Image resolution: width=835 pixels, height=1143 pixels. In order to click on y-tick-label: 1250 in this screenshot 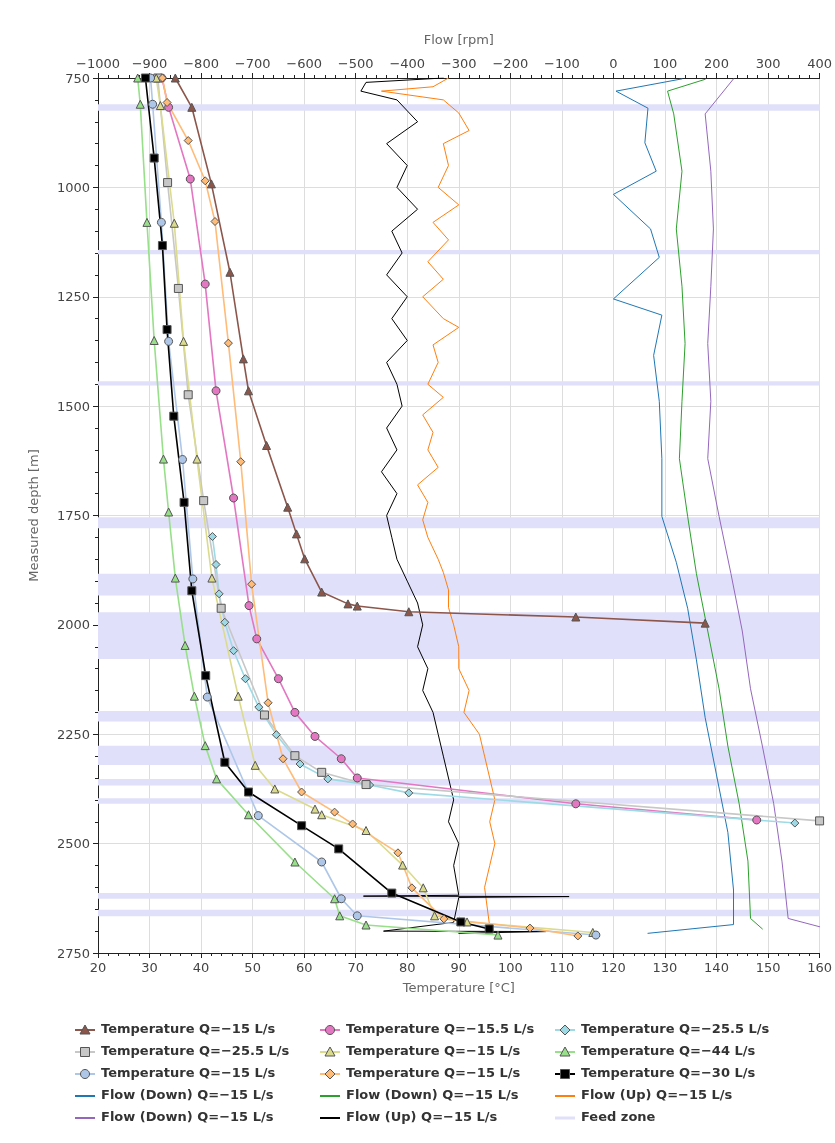, I will do `click(73, 297)`.